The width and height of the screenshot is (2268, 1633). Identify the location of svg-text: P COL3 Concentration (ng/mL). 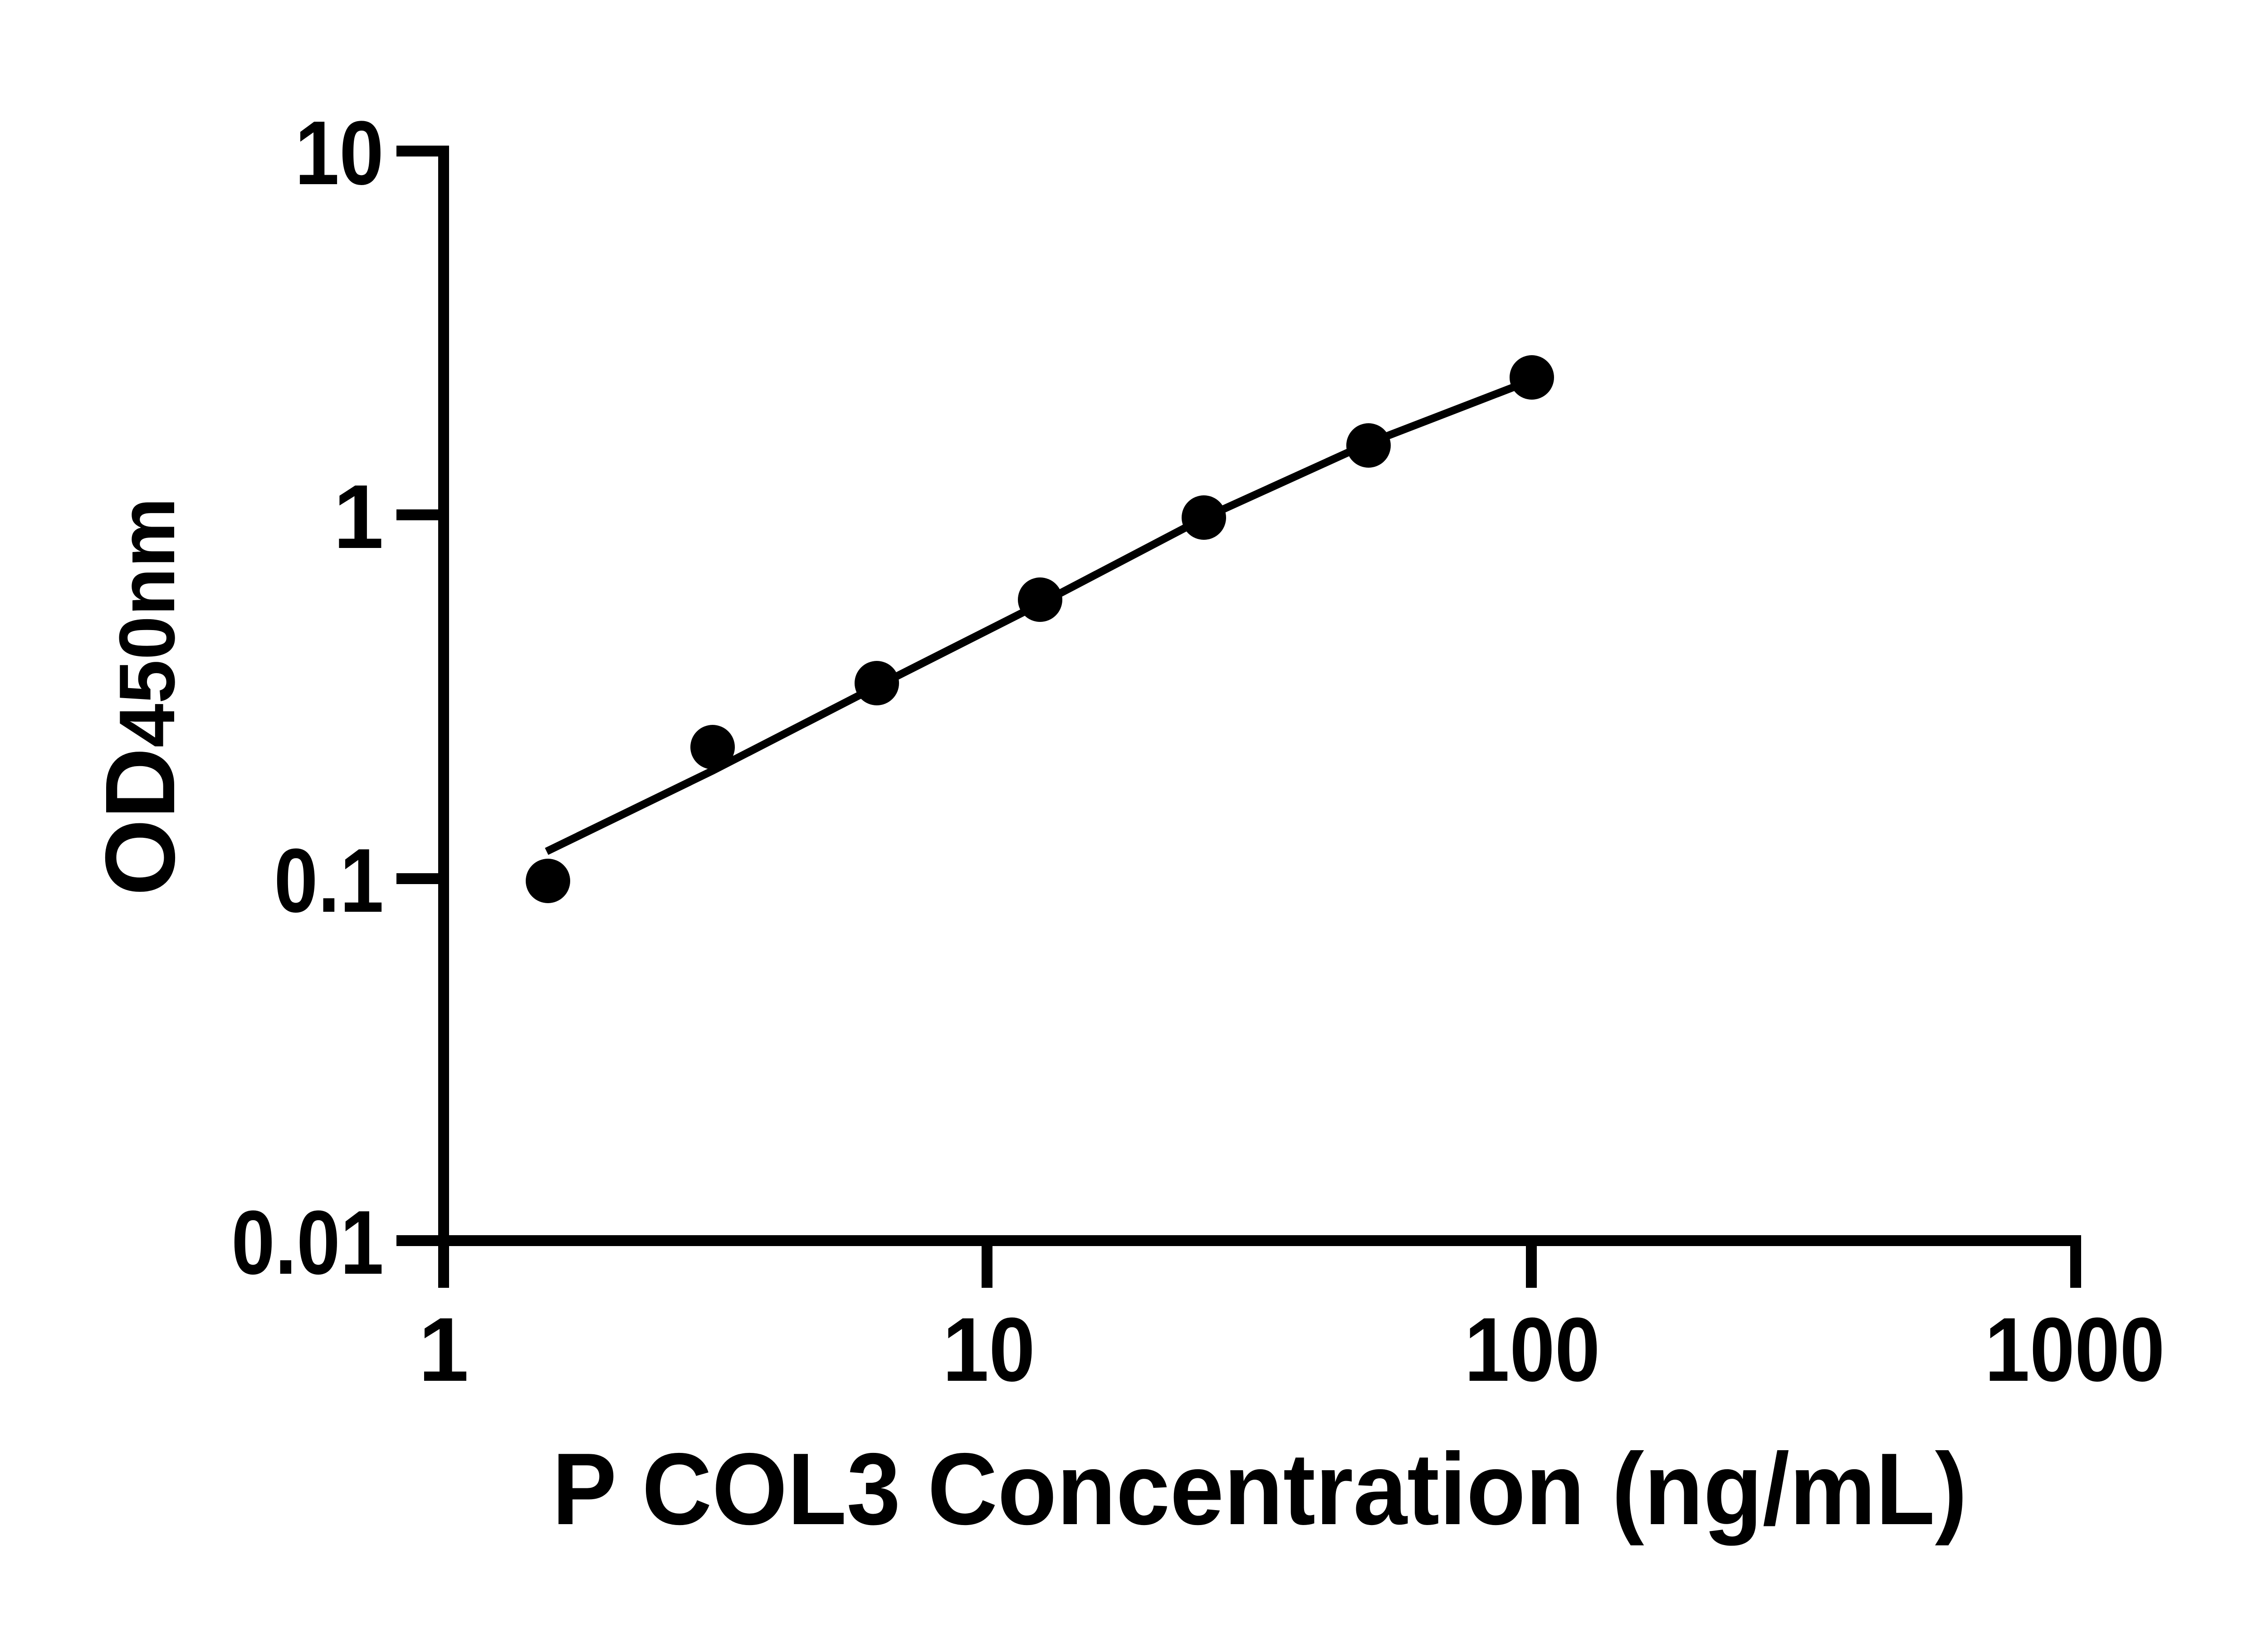
(1260, 1489).